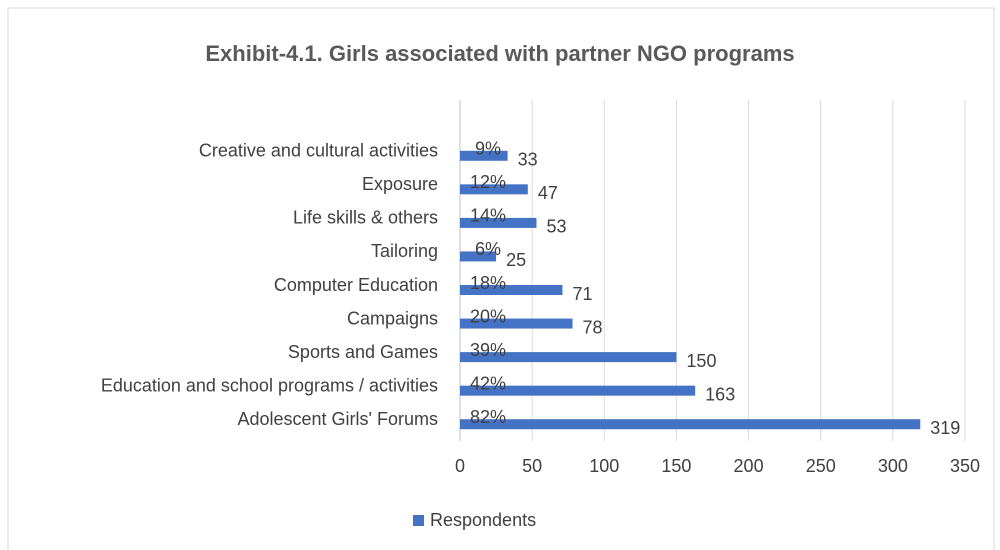  Describe the element at coordinates (532, 466) in the screenshot. I see `x-tick-label: 50` at that location.